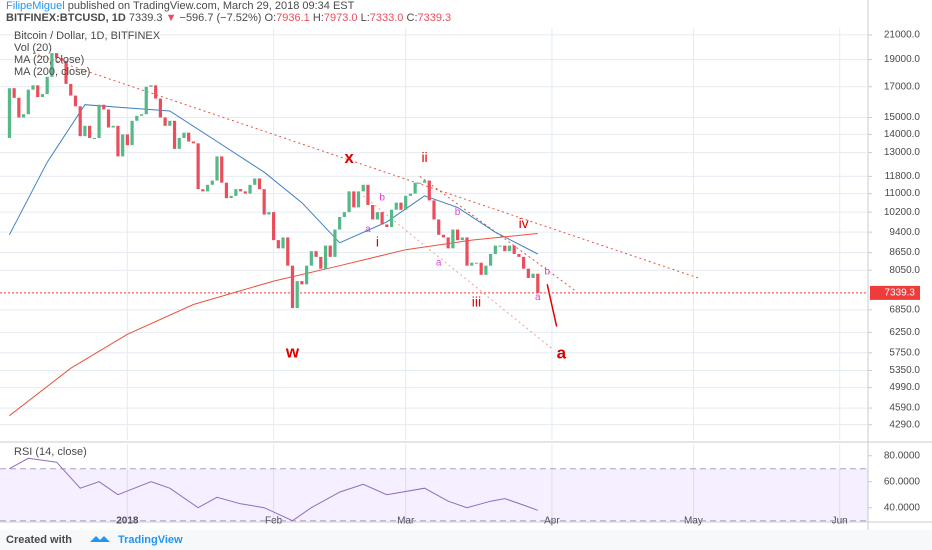 This screenshot has height=550, width=932. I want to click on last-price-box, so click(895, 292).